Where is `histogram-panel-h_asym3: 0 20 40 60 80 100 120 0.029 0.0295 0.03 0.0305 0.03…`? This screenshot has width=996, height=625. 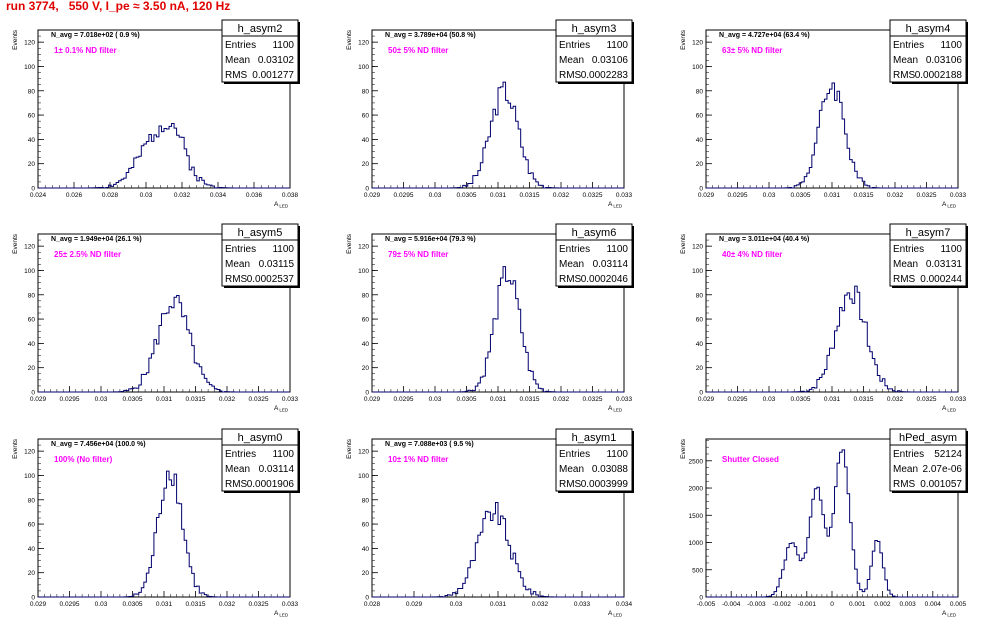 histogram-panel-h_asym3: 0 20 40 60 80 100 120 0.029 0.0295 0.03 0.0305 0.03… is located at coordinates (490, 114).